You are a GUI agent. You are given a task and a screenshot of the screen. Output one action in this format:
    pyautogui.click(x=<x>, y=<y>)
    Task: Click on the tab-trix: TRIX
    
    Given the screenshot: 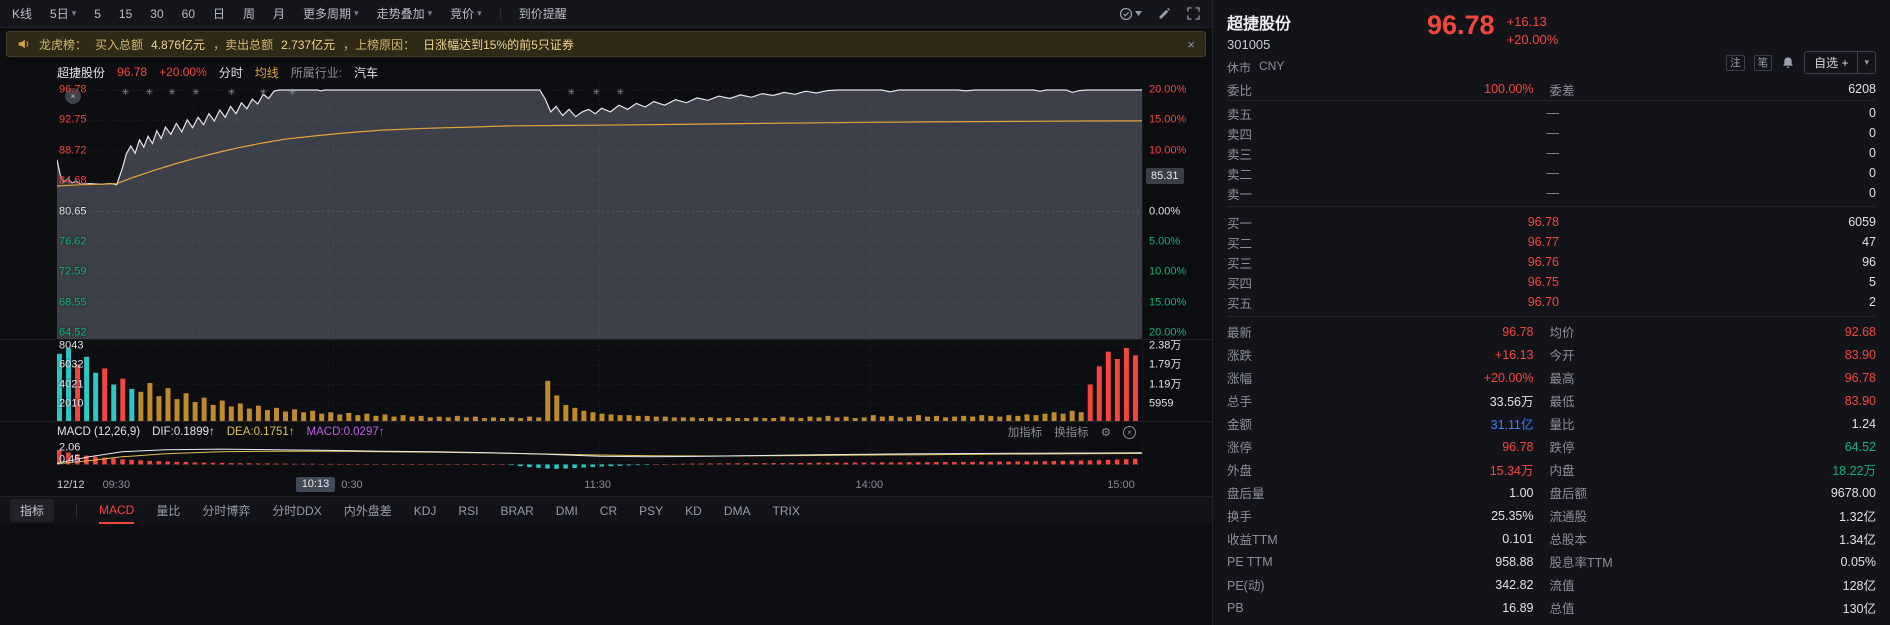 What is the action you would take?
    pyautogui.click(x=786, y=510)
    